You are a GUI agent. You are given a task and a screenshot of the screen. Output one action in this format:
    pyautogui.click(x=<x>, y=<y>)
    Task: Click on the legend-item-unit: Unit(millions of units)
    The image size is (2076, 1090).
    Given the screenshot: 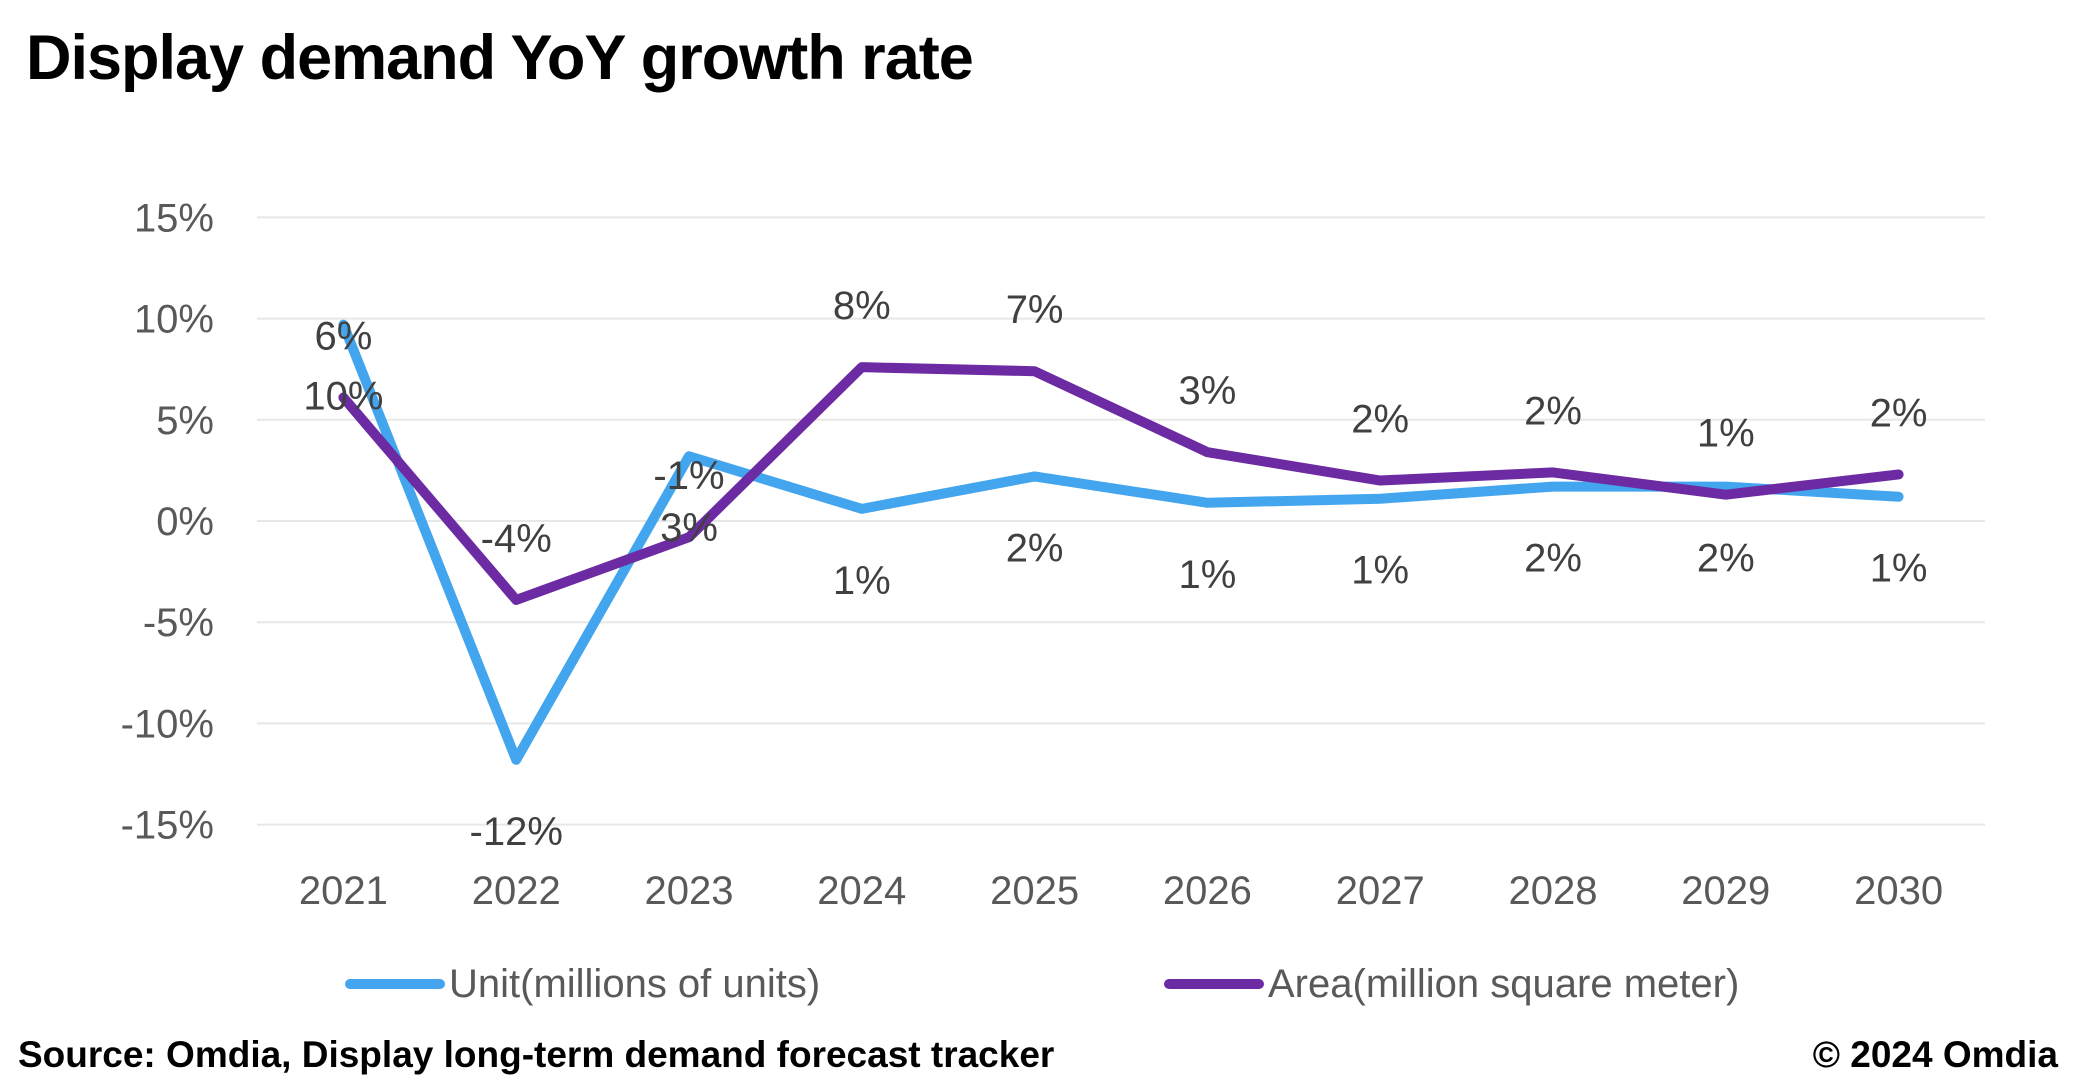 What is the action you would take?
    pyautogui.click(x=582, y=984)
    